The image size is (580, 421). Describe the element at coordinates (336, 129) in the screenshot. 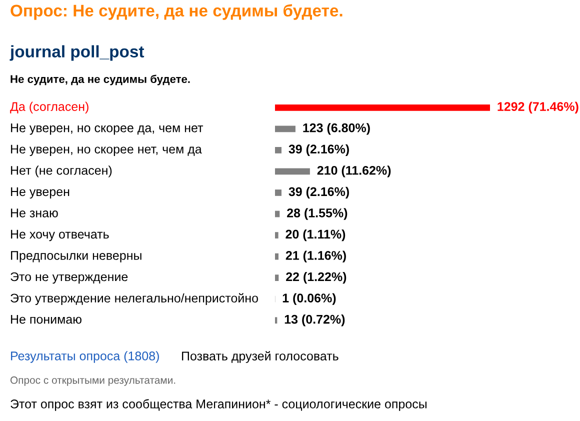

I see `data-label: 123 (6.80%)` at that location.